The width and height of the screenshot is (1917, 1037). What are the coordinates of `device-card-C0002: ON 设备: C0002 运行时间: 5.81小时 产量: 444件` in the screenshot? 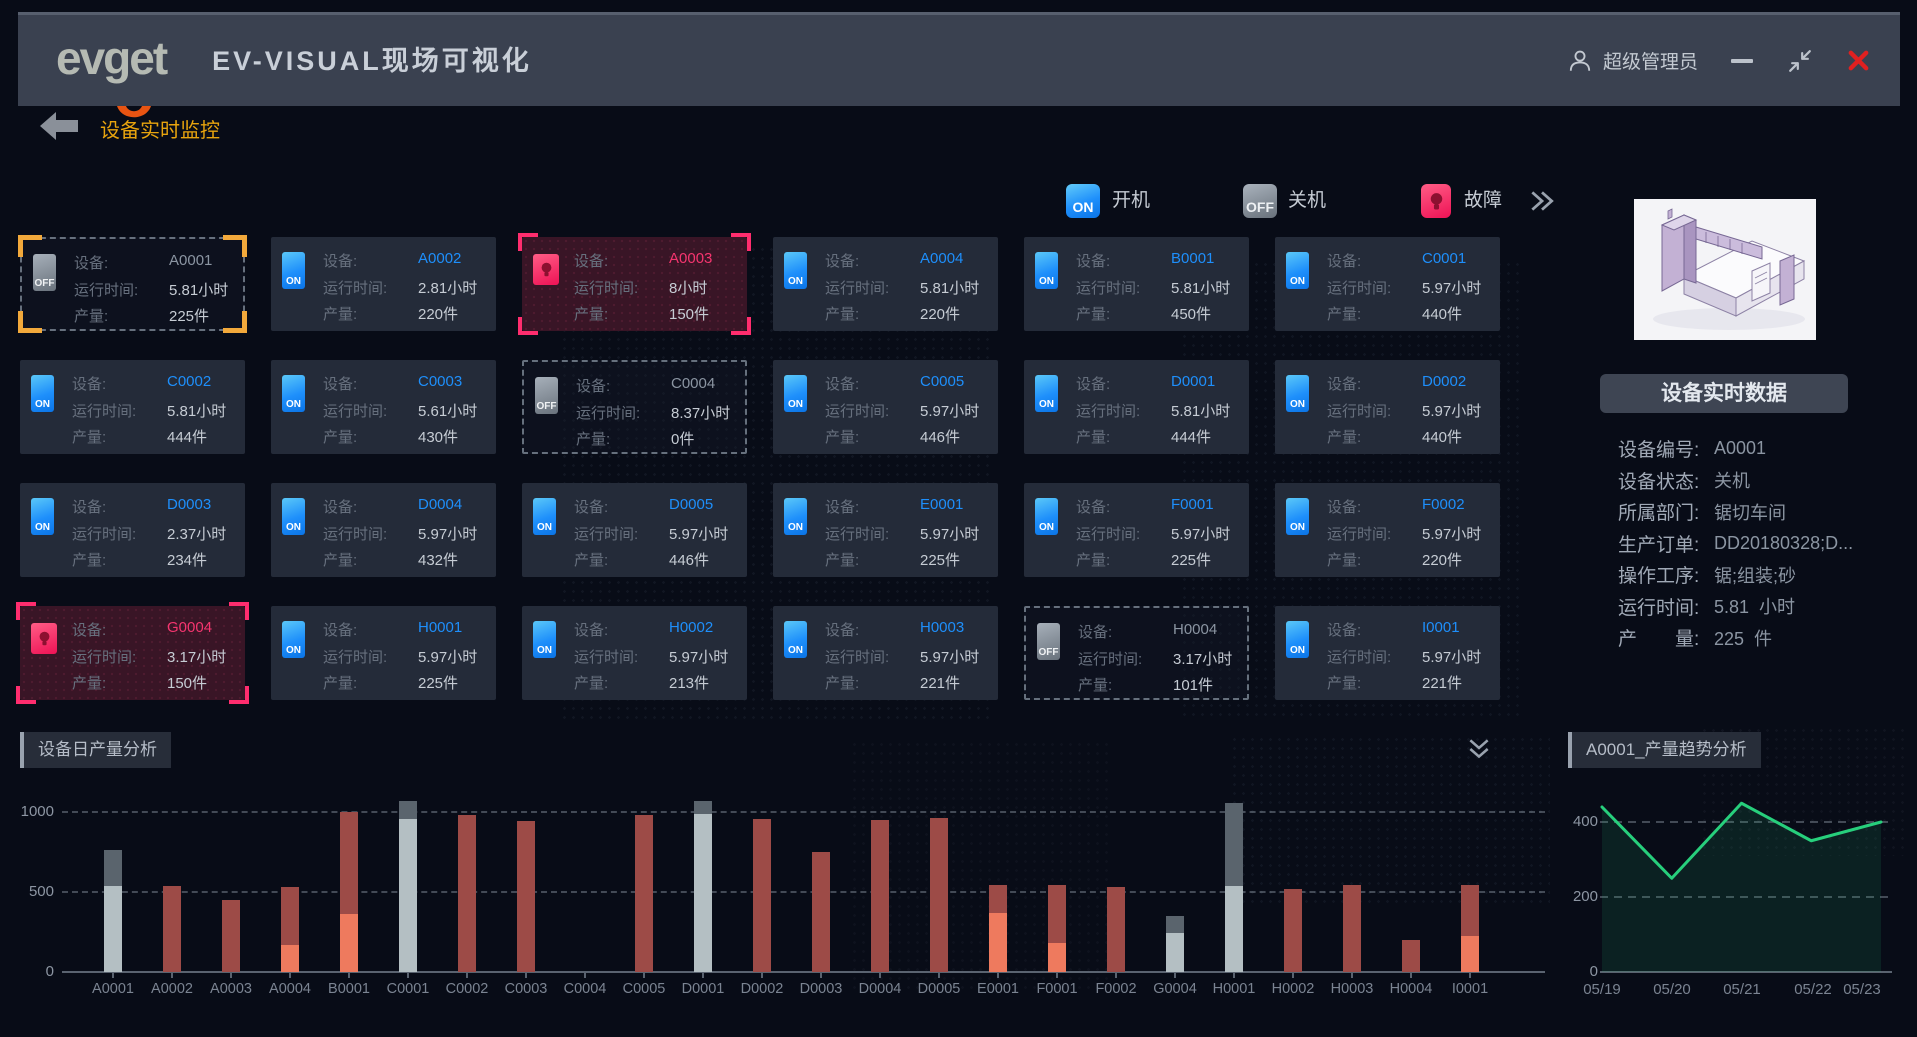 It's located at (132, 407).